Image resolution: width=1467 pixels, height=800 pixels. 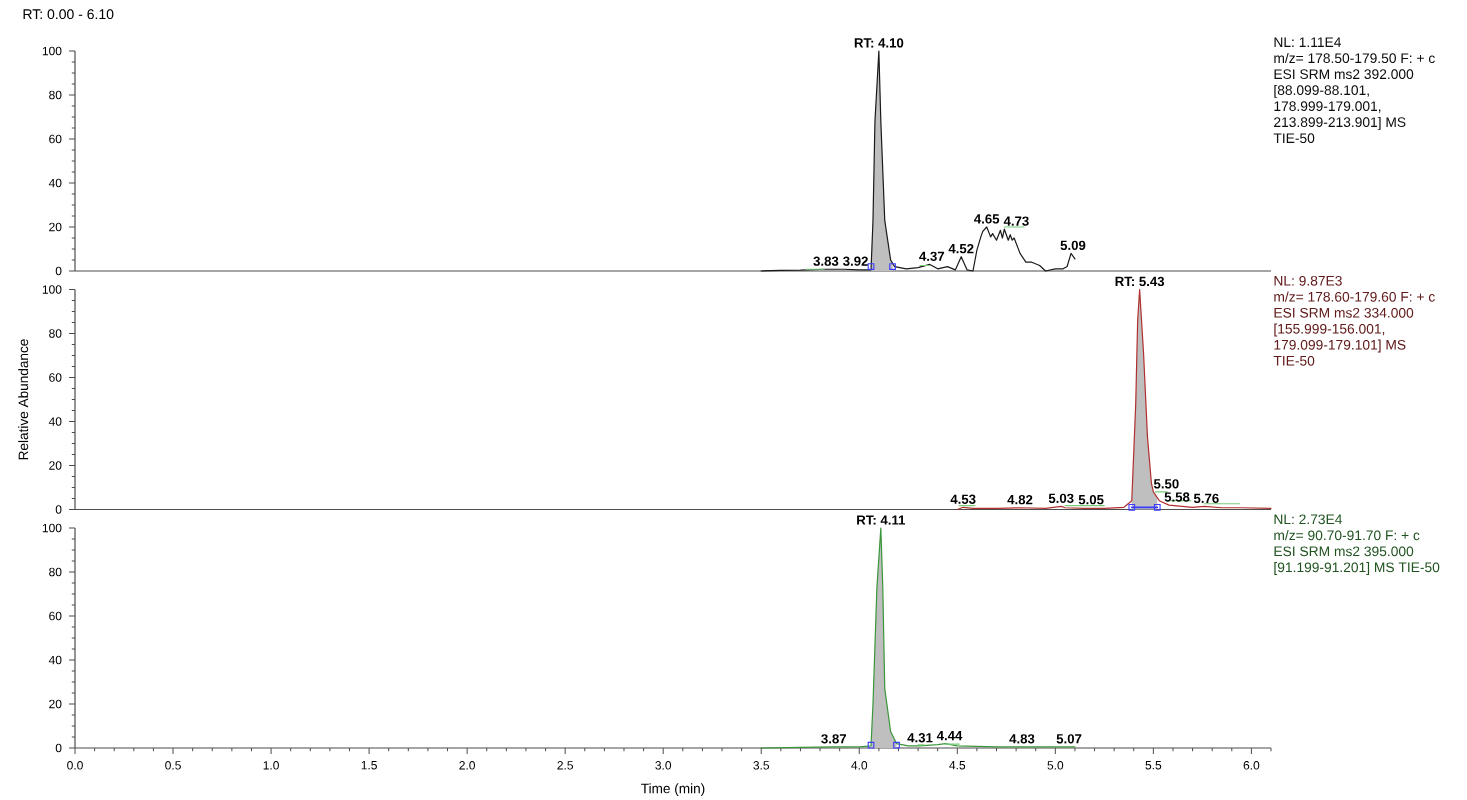 I want to click on x-tick-label: 3.5, so click(x=761, y=765).